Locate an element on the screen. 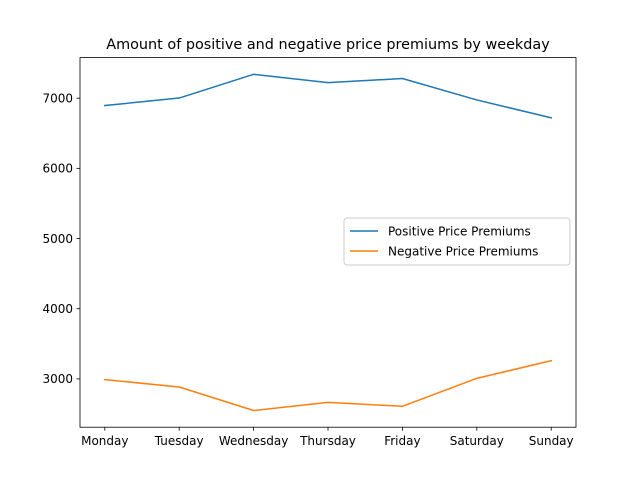 The width and height of the screenshot is (640, 478). y-tick-label: 5000 is located at coordinates (57, 239).